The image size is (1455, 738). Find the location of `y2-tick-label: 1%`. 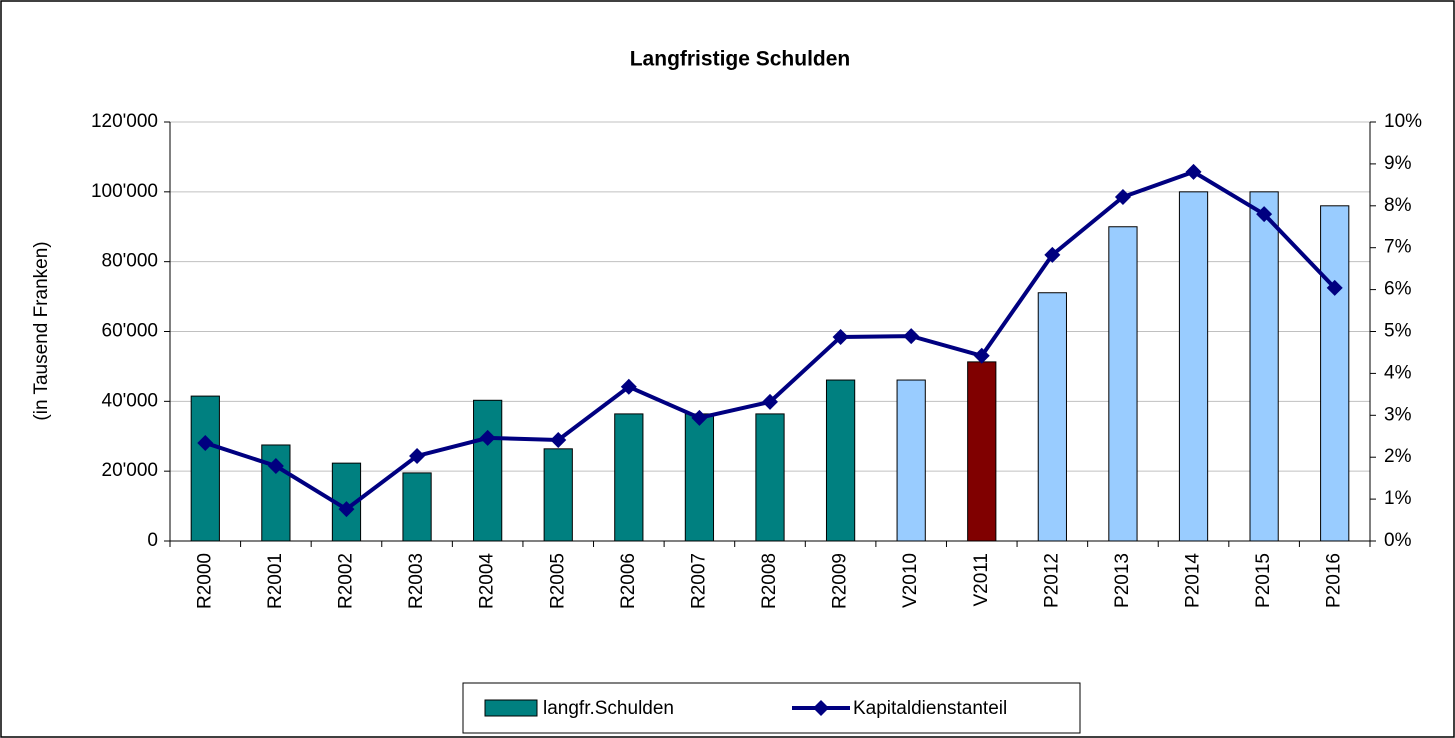

y2-tick-label: 1% is located at coordinates (1398, 498).